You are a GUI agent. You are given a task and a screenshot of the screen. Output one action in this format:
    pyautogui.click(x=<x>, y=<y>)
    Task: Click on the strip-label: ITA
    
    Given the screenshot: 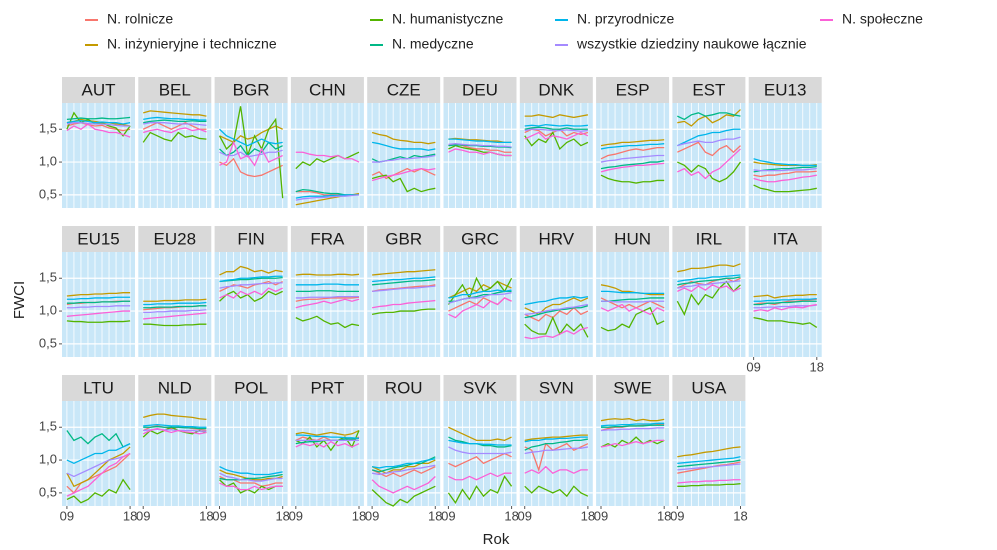 What is the action you would take?
    pyautogui.click(x=786, y=238)
    